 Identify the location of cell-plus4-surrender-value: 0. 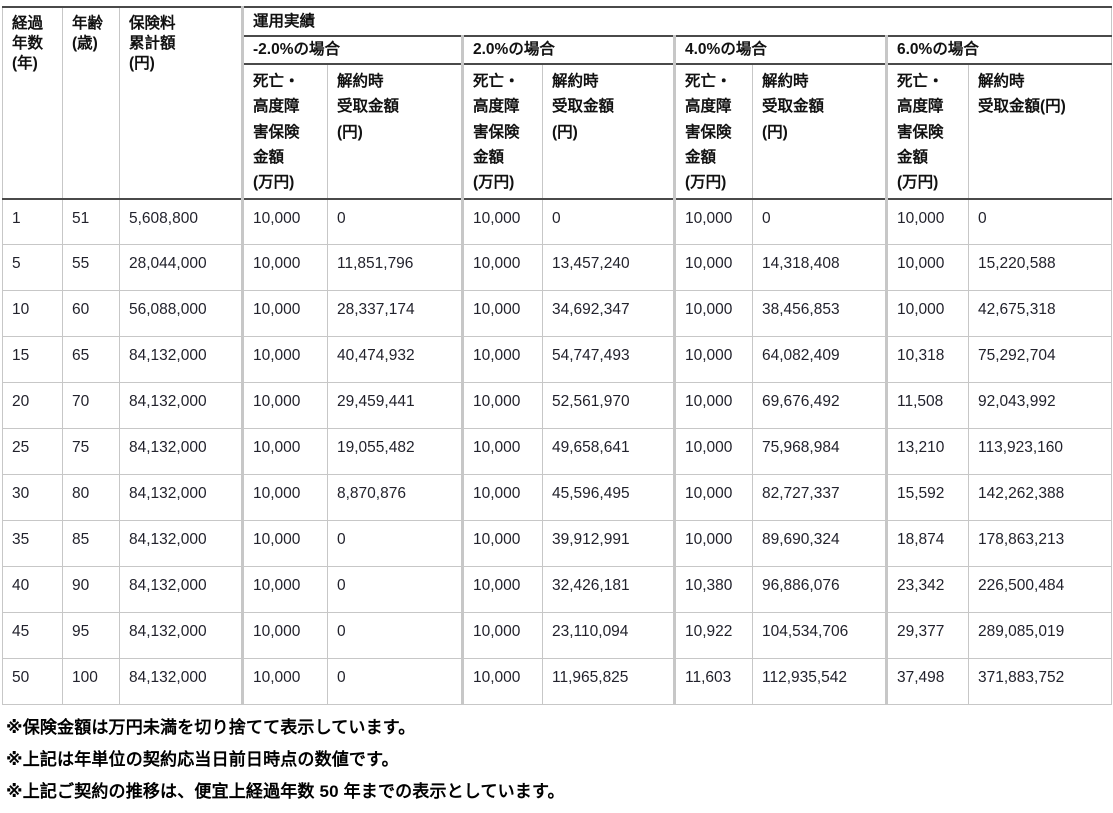
(819, 222).